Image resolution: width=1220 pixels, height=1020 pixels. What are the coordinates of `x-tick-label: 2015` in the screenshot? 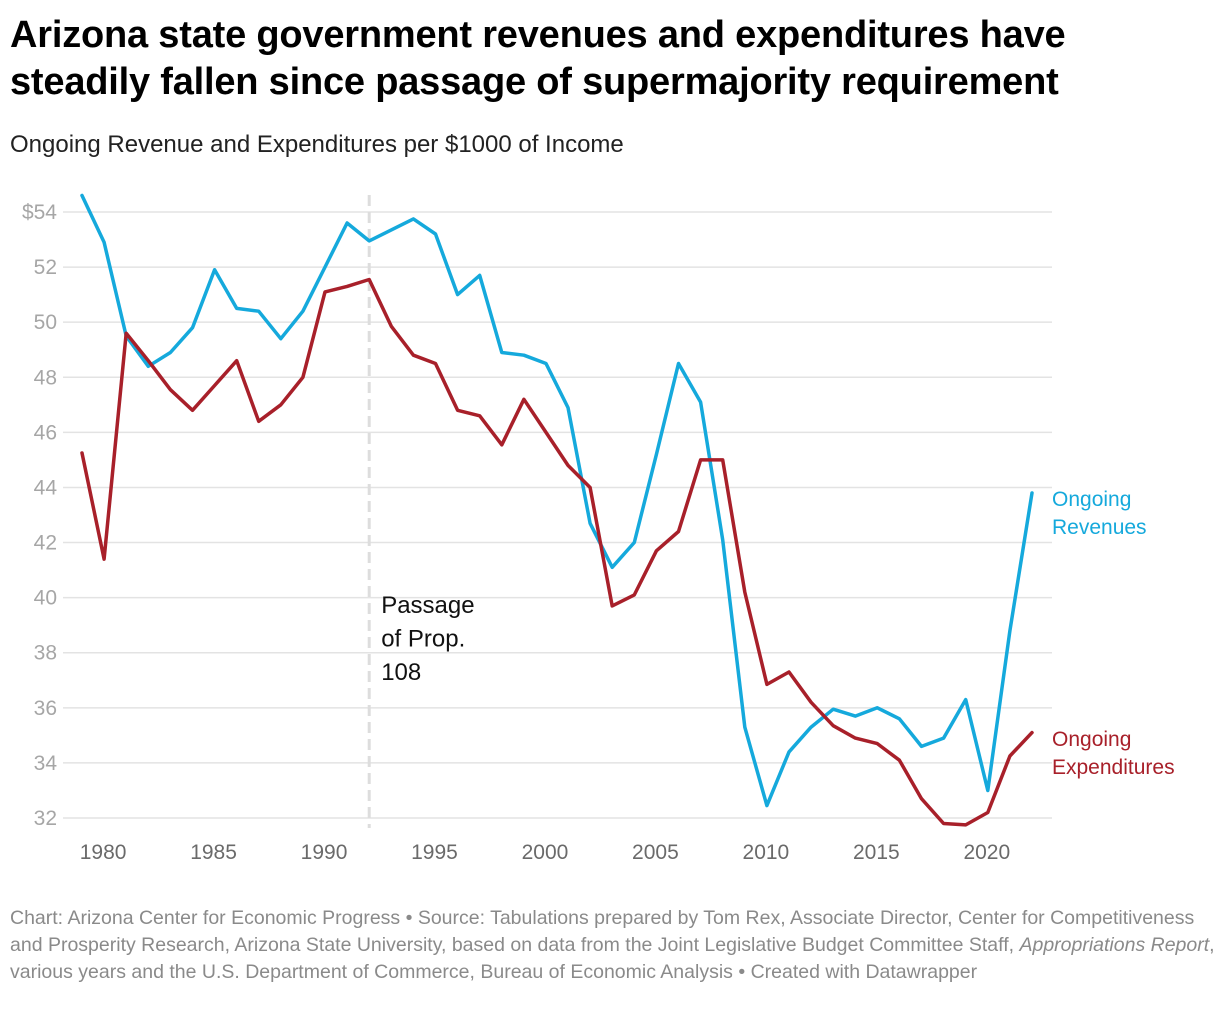 It's located at (876, 852).